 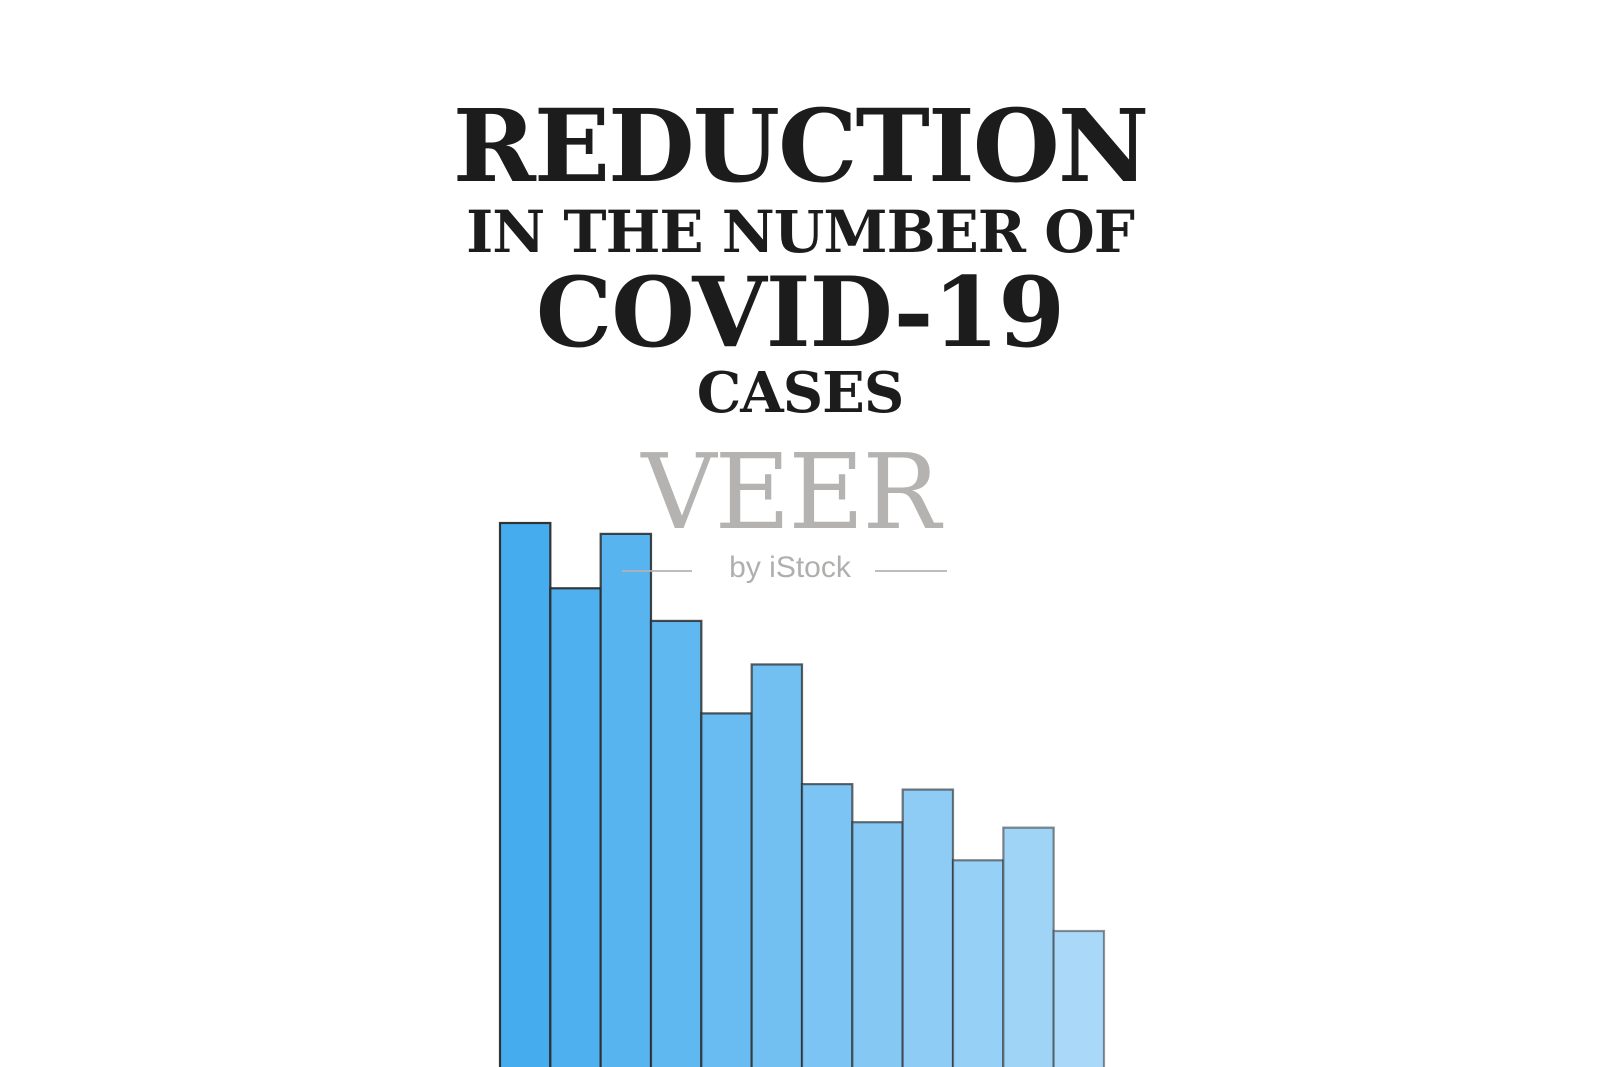 What do you see at coordinates (790, 567) in the screenshot?
I see `watermark-subtitle: by iStock` at bounding box center [790, 567].